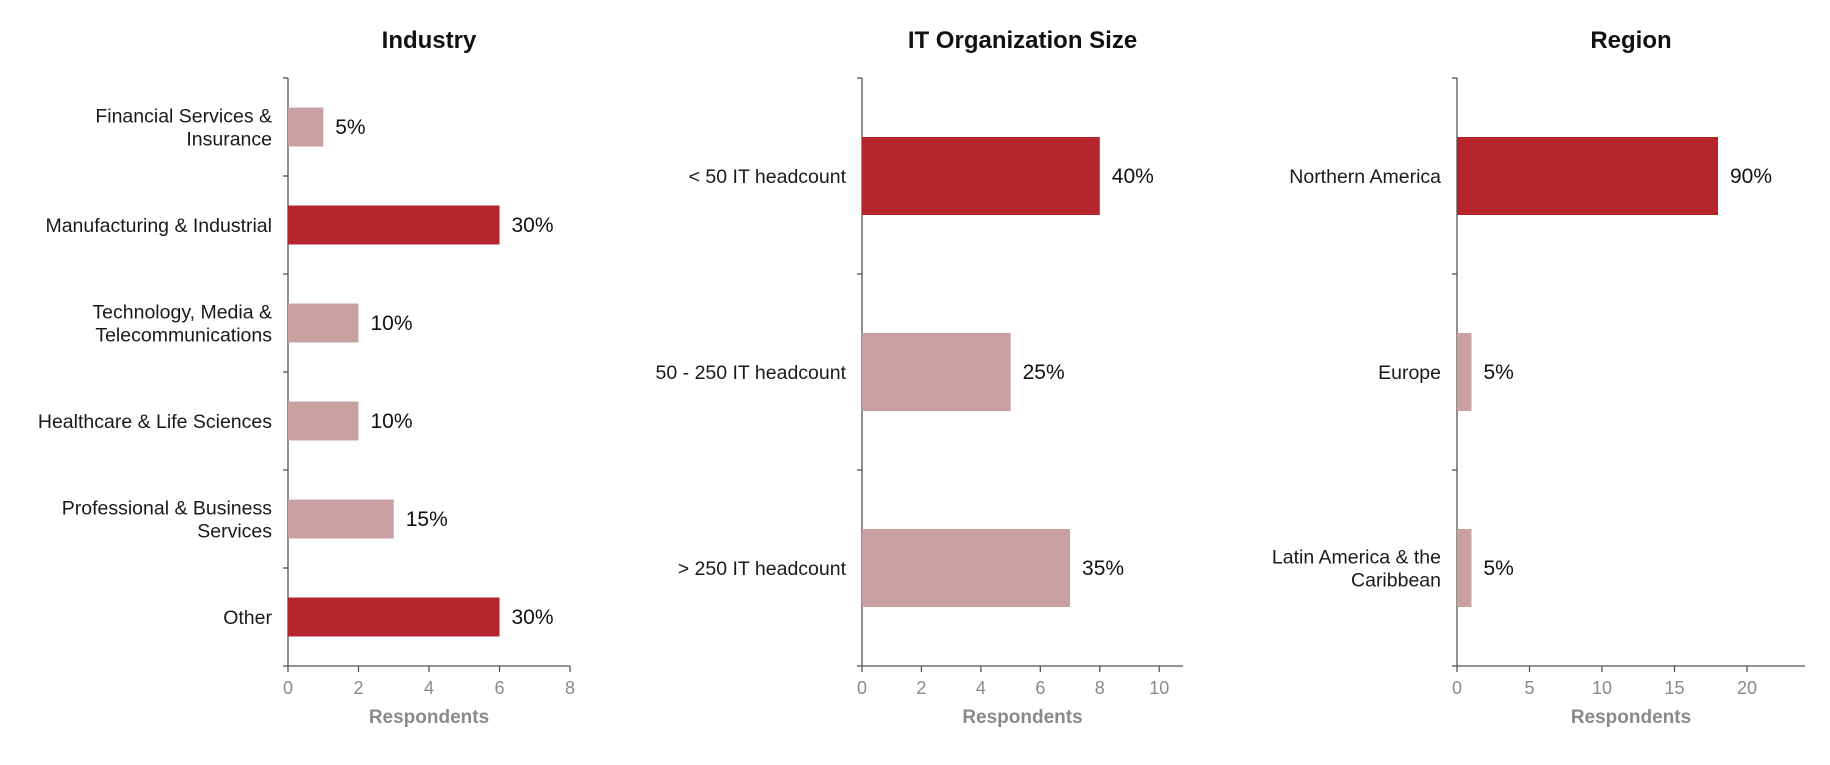 The width and height of the screenshot is (1830, 765). I want to click on category-label: Financial Services & Insurance, so click(183, 128).